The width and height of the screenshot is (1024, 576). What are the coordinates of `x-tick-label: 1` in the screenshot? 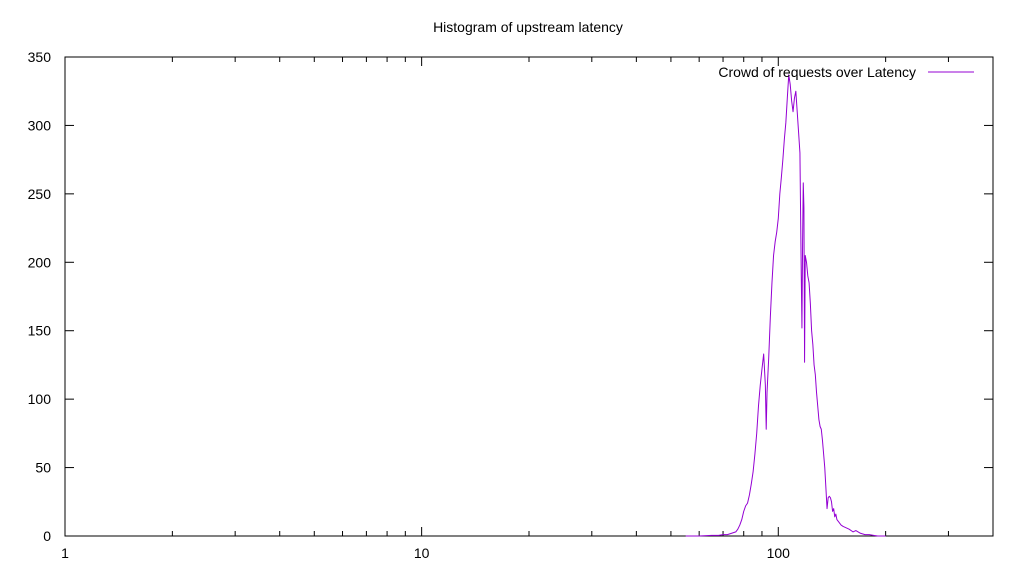 It's located at (65, 553).